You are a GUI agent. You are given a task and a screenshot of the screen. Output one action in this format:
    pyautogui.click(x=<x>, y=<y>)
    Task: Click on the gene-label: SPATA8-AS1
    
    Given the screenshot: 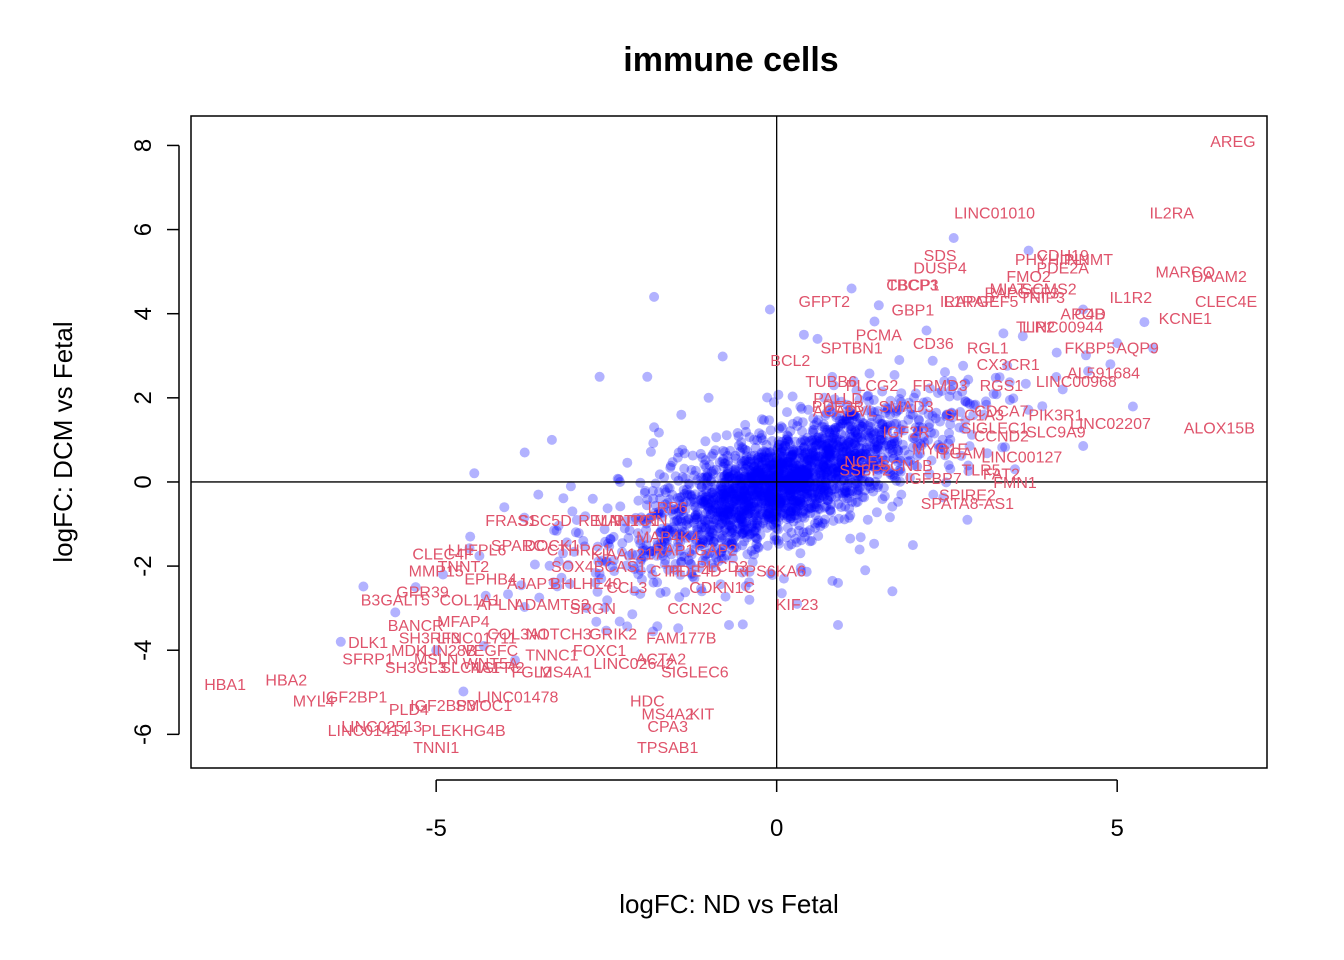 What is the action you would take?
    pyautogui.click(x=967, y=504)
    